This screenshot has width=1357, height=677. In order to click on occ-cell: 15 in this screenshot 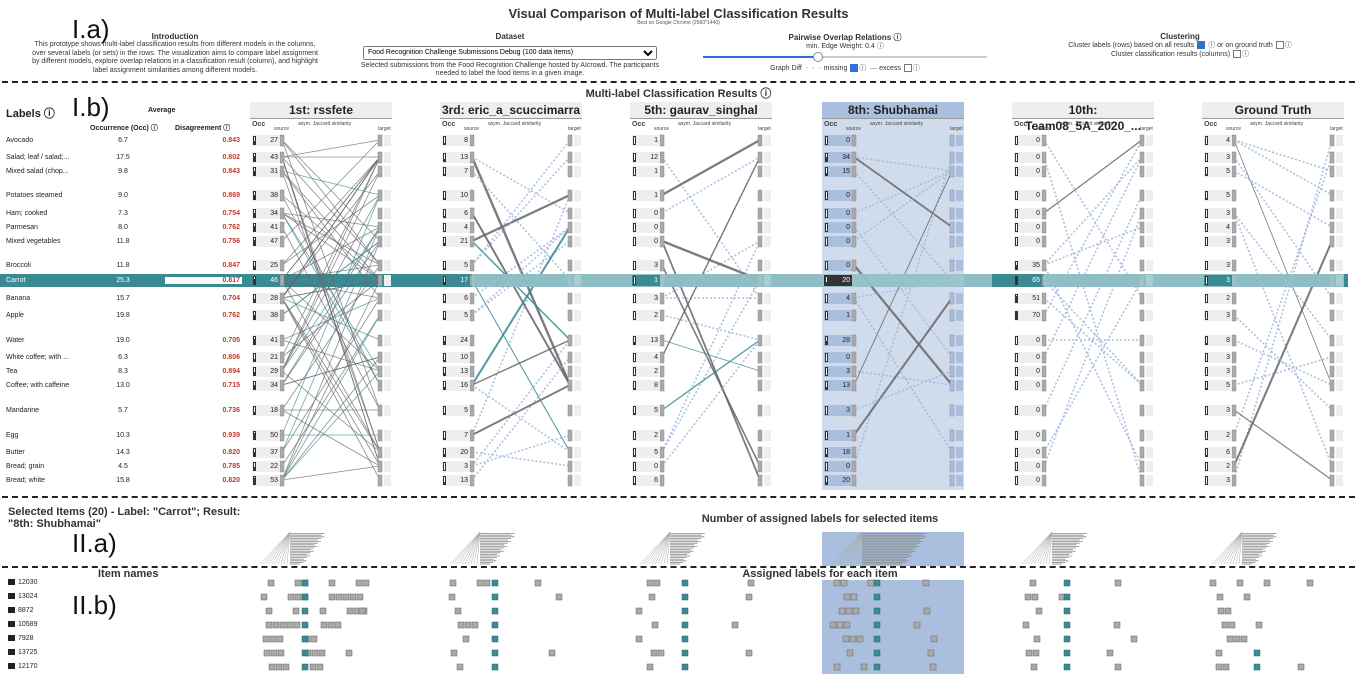, I will do `click(838, 171)`.